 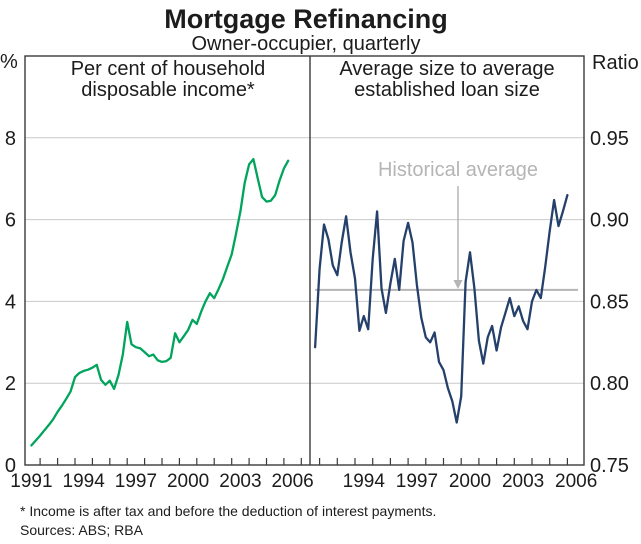 What do you see at coordinates (615, 63) in the screenshot?
I see `right-axis-unit-label: Ratio` at bounding box center [615, 63].